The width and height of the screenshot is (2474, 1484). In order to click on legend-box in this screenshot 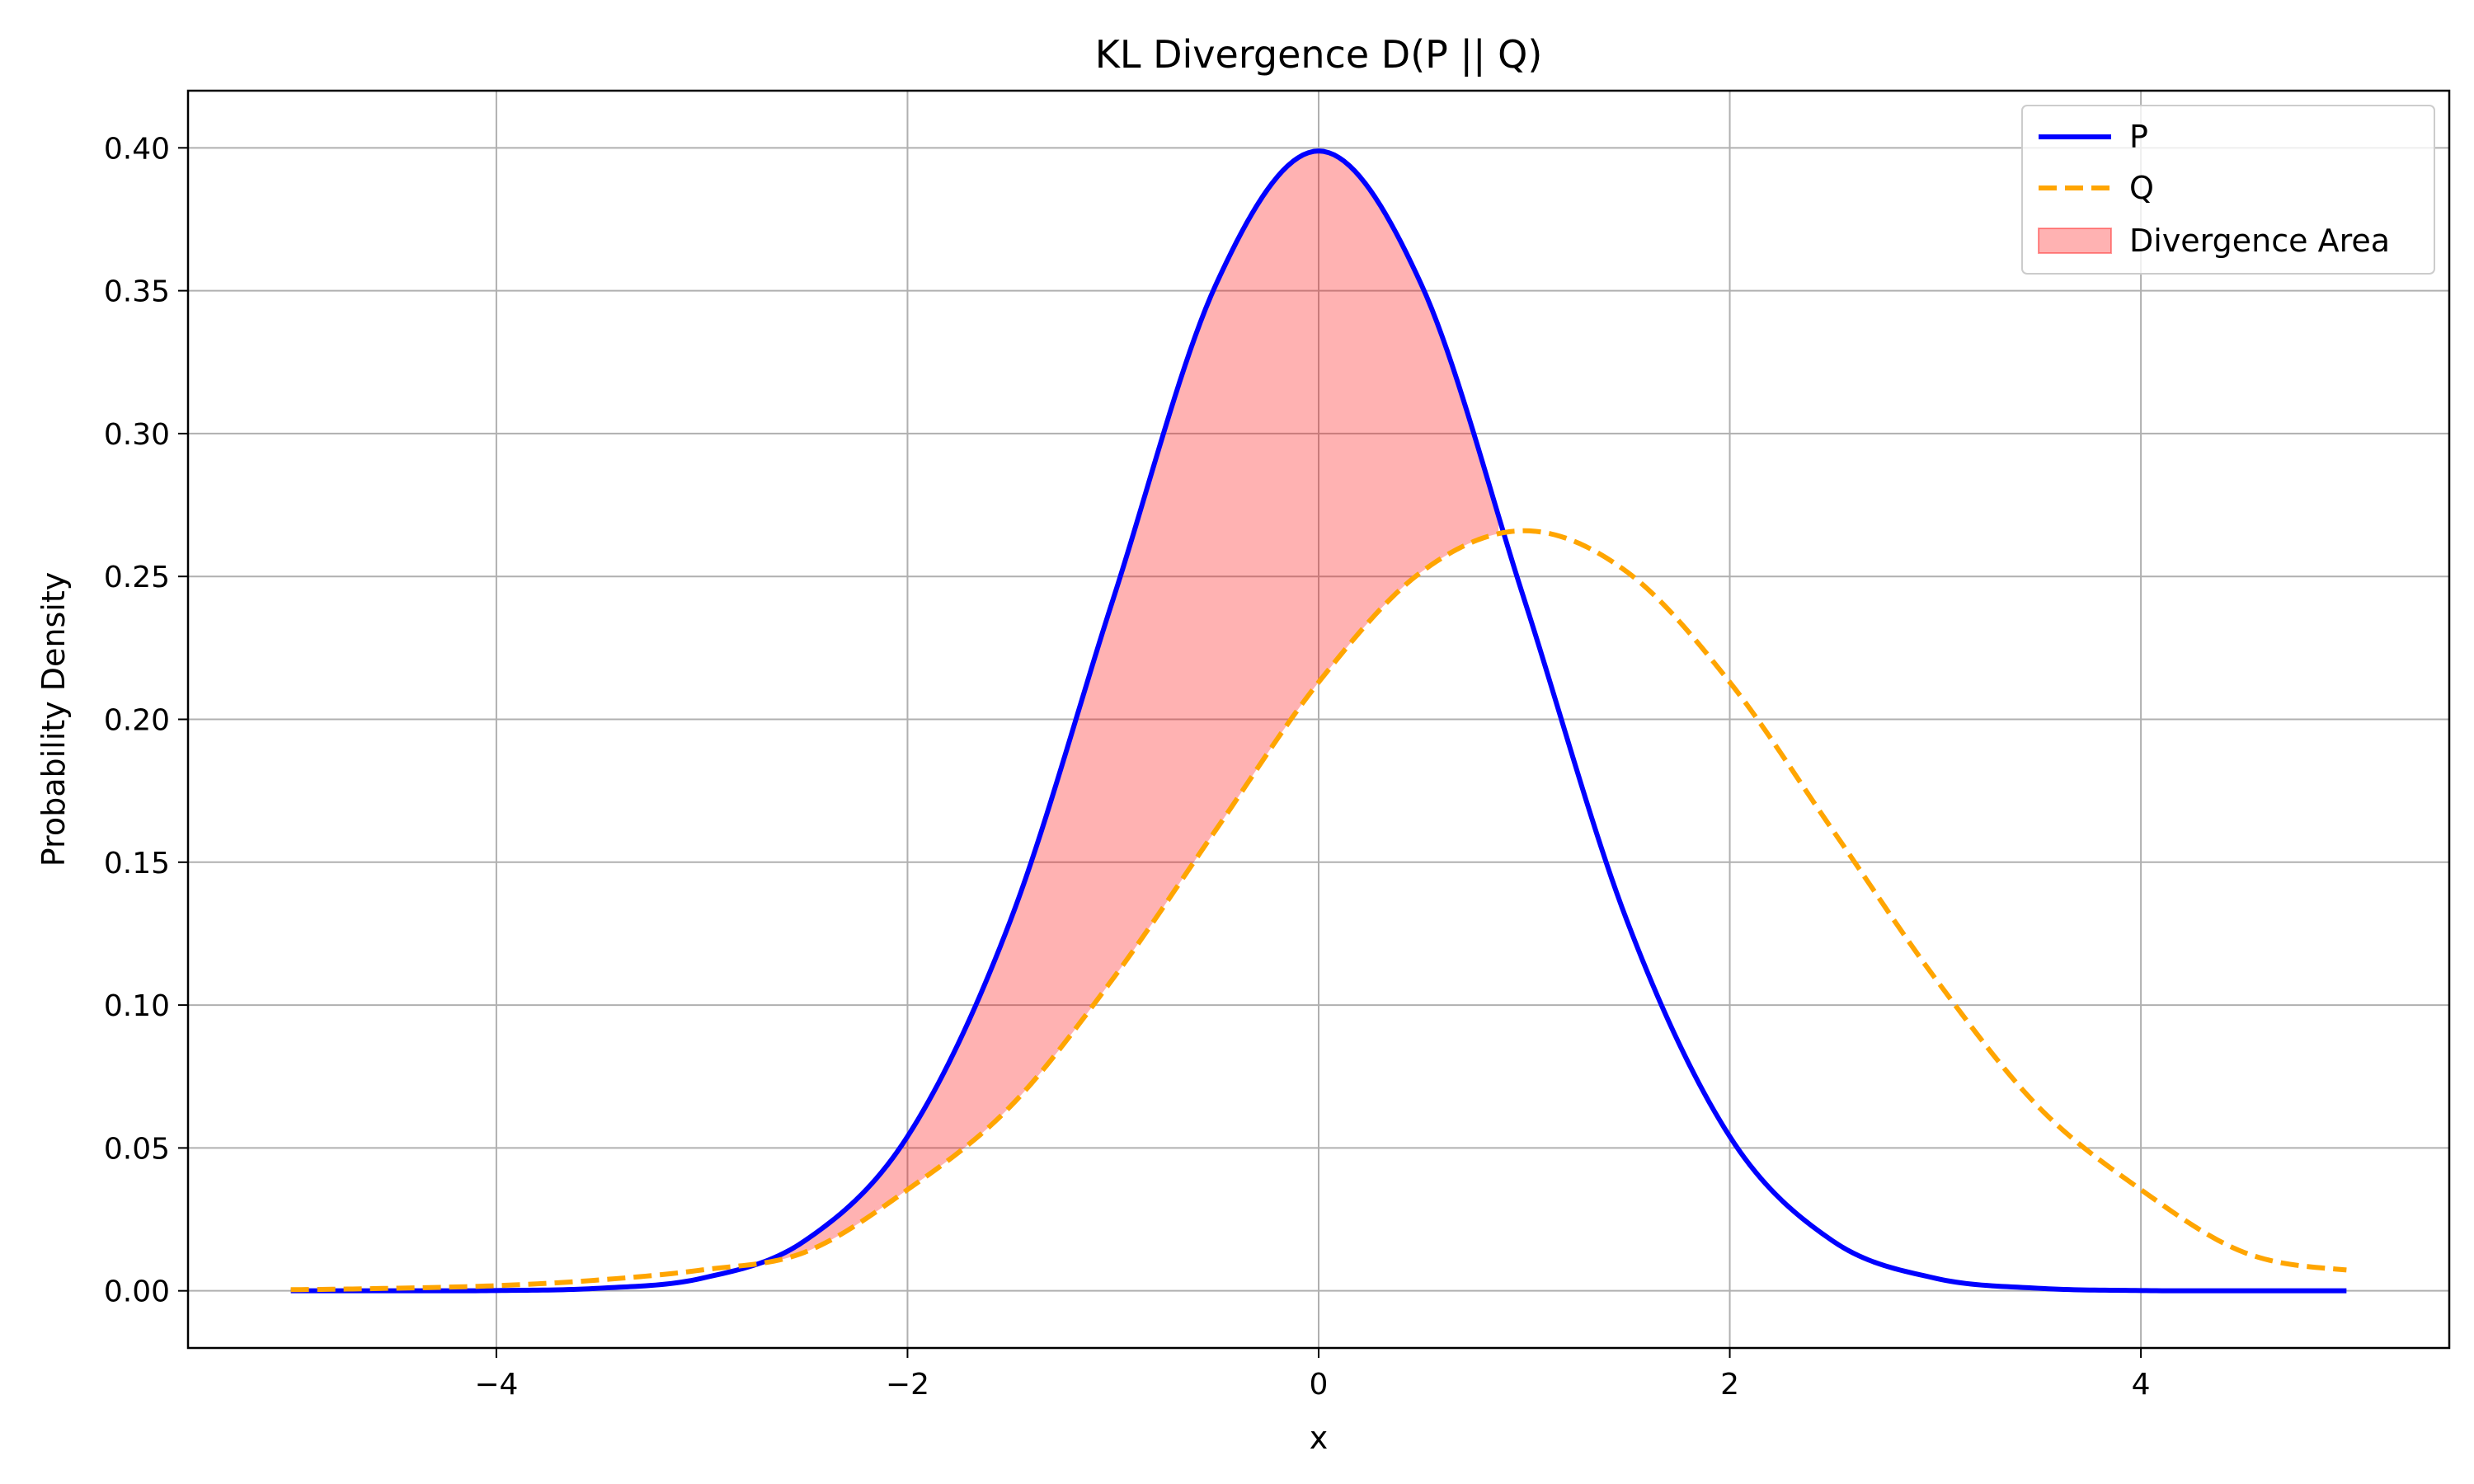, I will do `click(2228, 190)`.